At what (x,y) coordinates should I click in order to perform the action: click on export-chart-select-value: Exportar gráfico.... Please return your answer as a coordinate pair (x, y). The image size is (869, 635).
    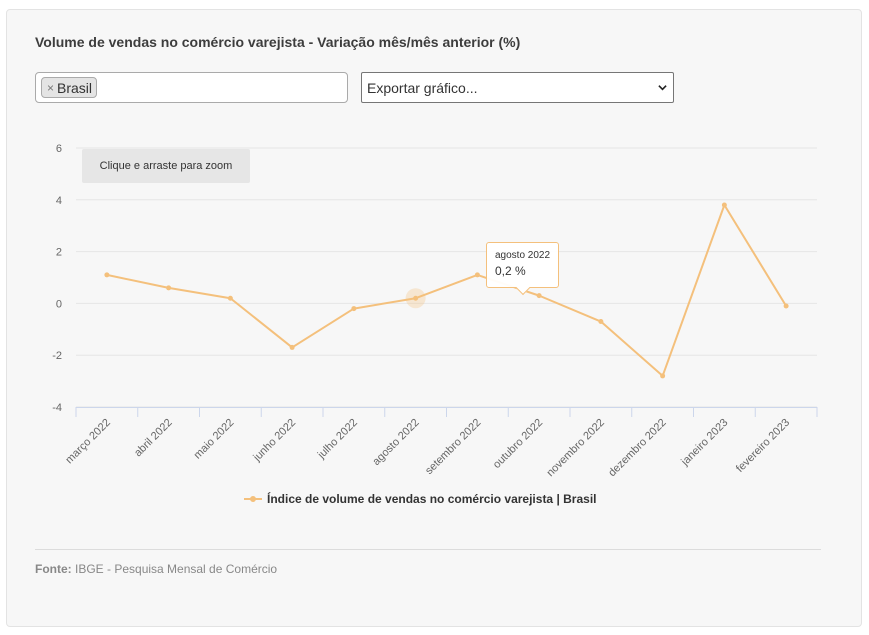
    Looking at the image, I should click on (422, 87).